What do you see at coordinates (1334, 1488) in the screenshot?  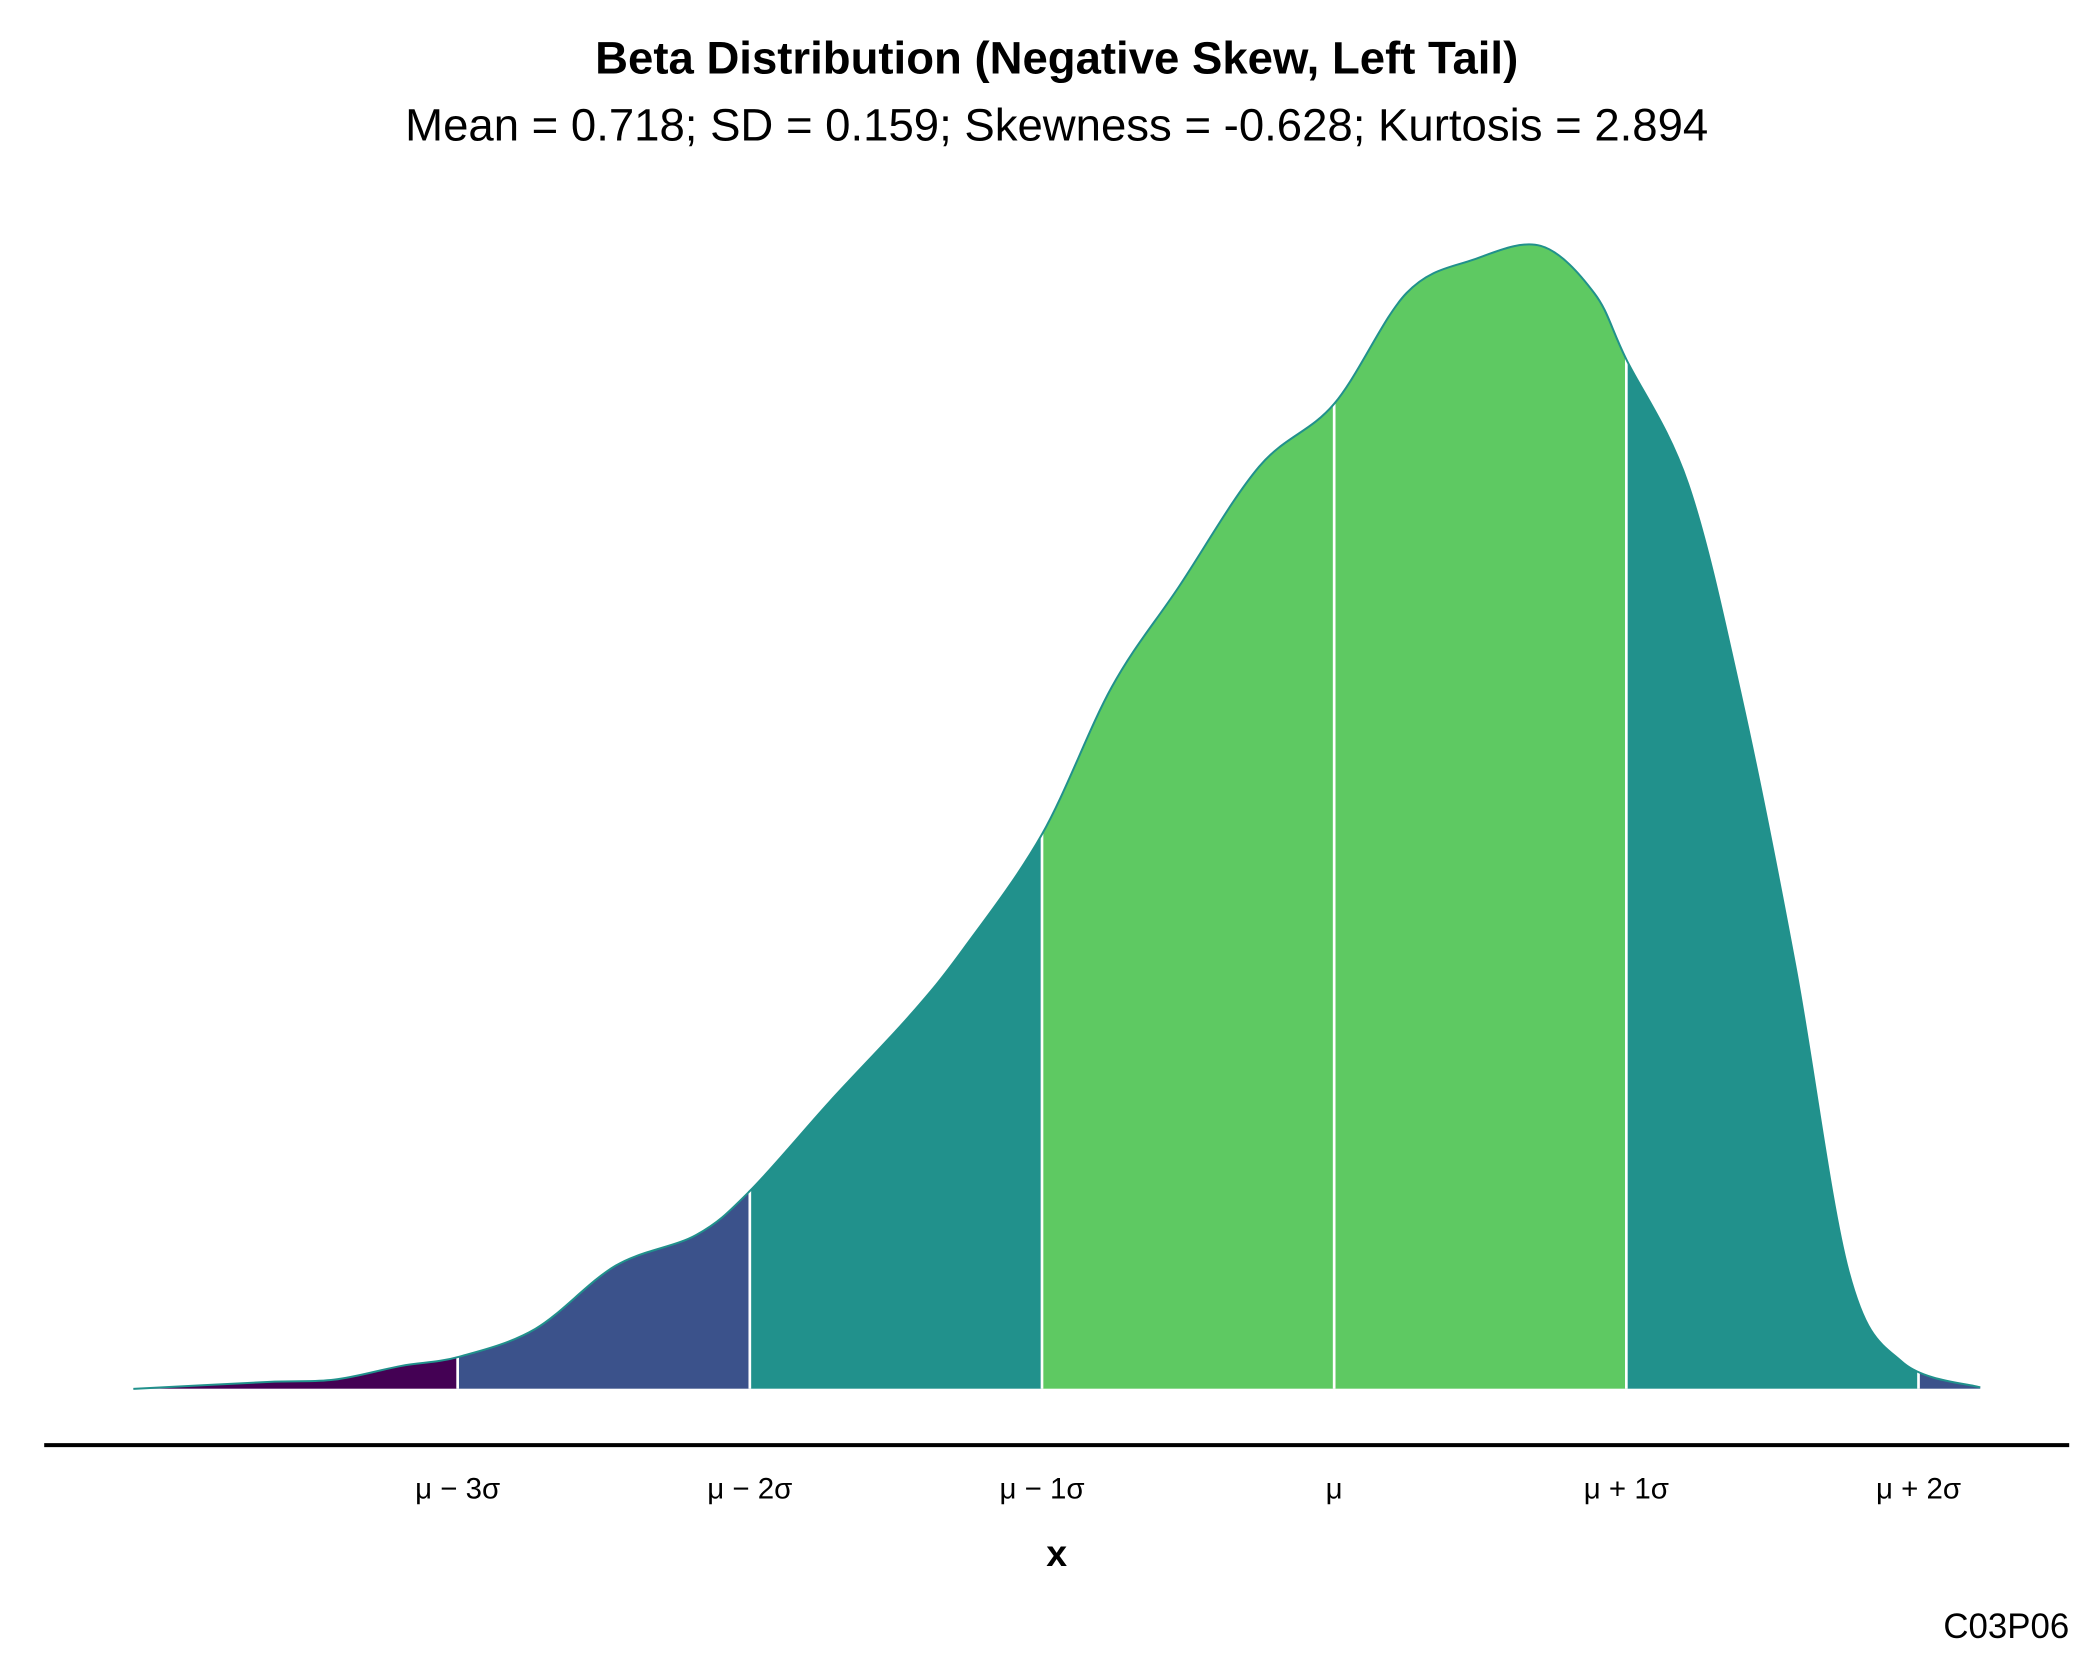 I see `x-tick-label: μ` at bounding box center [1334, 1488].